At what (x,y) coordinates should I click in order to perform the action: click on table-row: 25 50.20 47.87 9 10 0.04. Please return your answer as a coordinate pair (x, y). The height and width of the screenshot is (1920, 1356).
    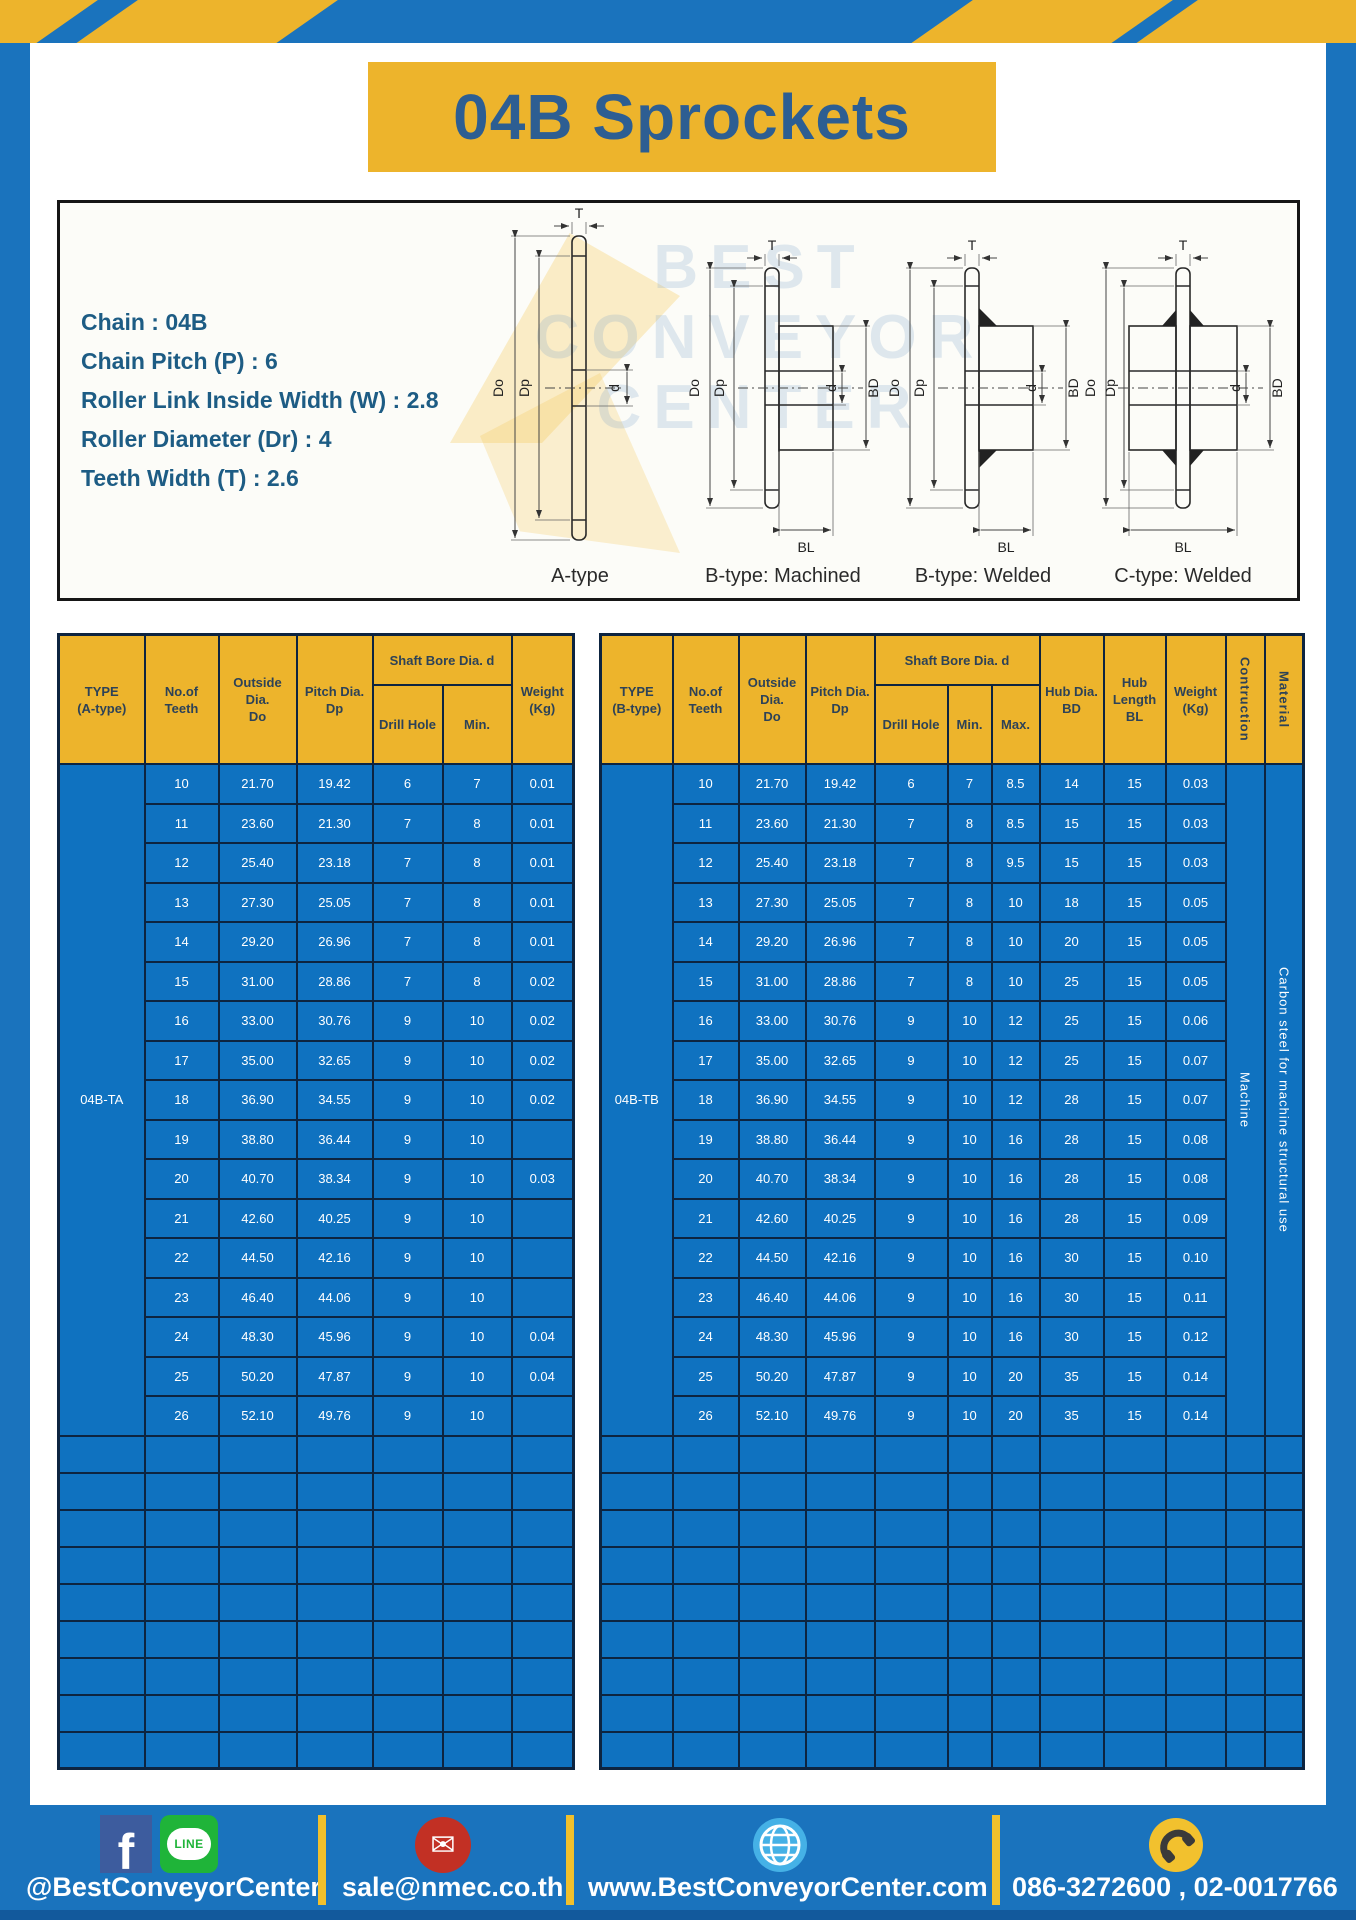
    Looking at the image, I should click on (317, 1376).